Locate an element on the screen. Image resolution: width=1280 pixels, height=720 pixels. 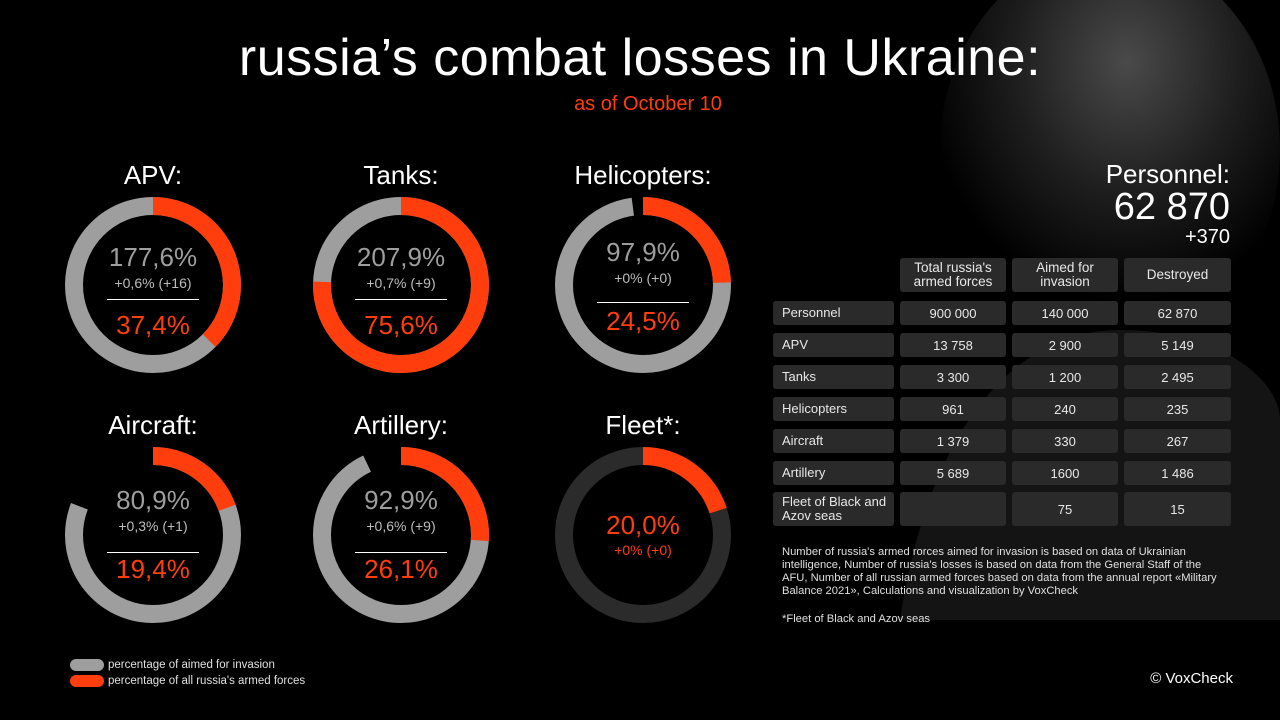
footnote: *Fleet of Black and Azov seas is located at coordinates (856, 619).